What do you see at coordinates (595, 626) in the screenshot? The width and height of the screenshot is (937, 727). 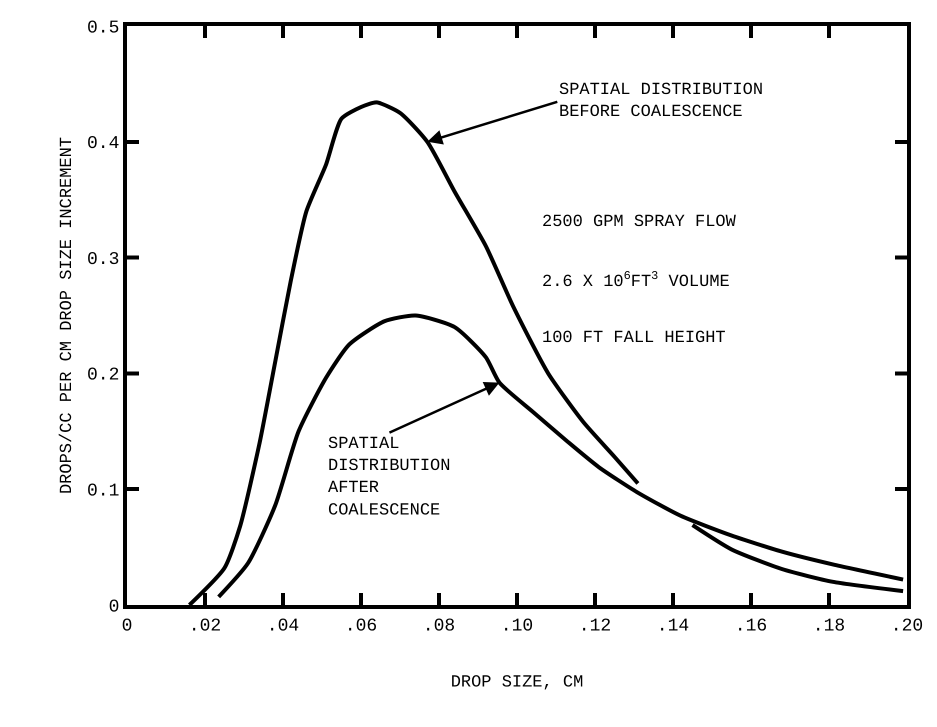 I see `x-tick-label: .12` at bounding box center [595, 626].